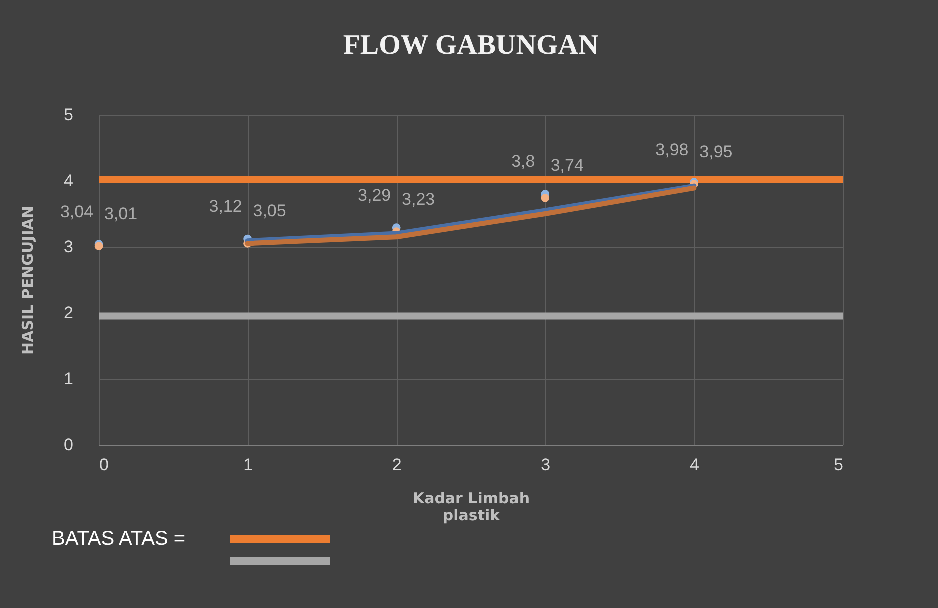  What do you see at coordinates (546, 465) in the screenshot?
I see `x-tick-label: 3` at bounding box center [546, 465].